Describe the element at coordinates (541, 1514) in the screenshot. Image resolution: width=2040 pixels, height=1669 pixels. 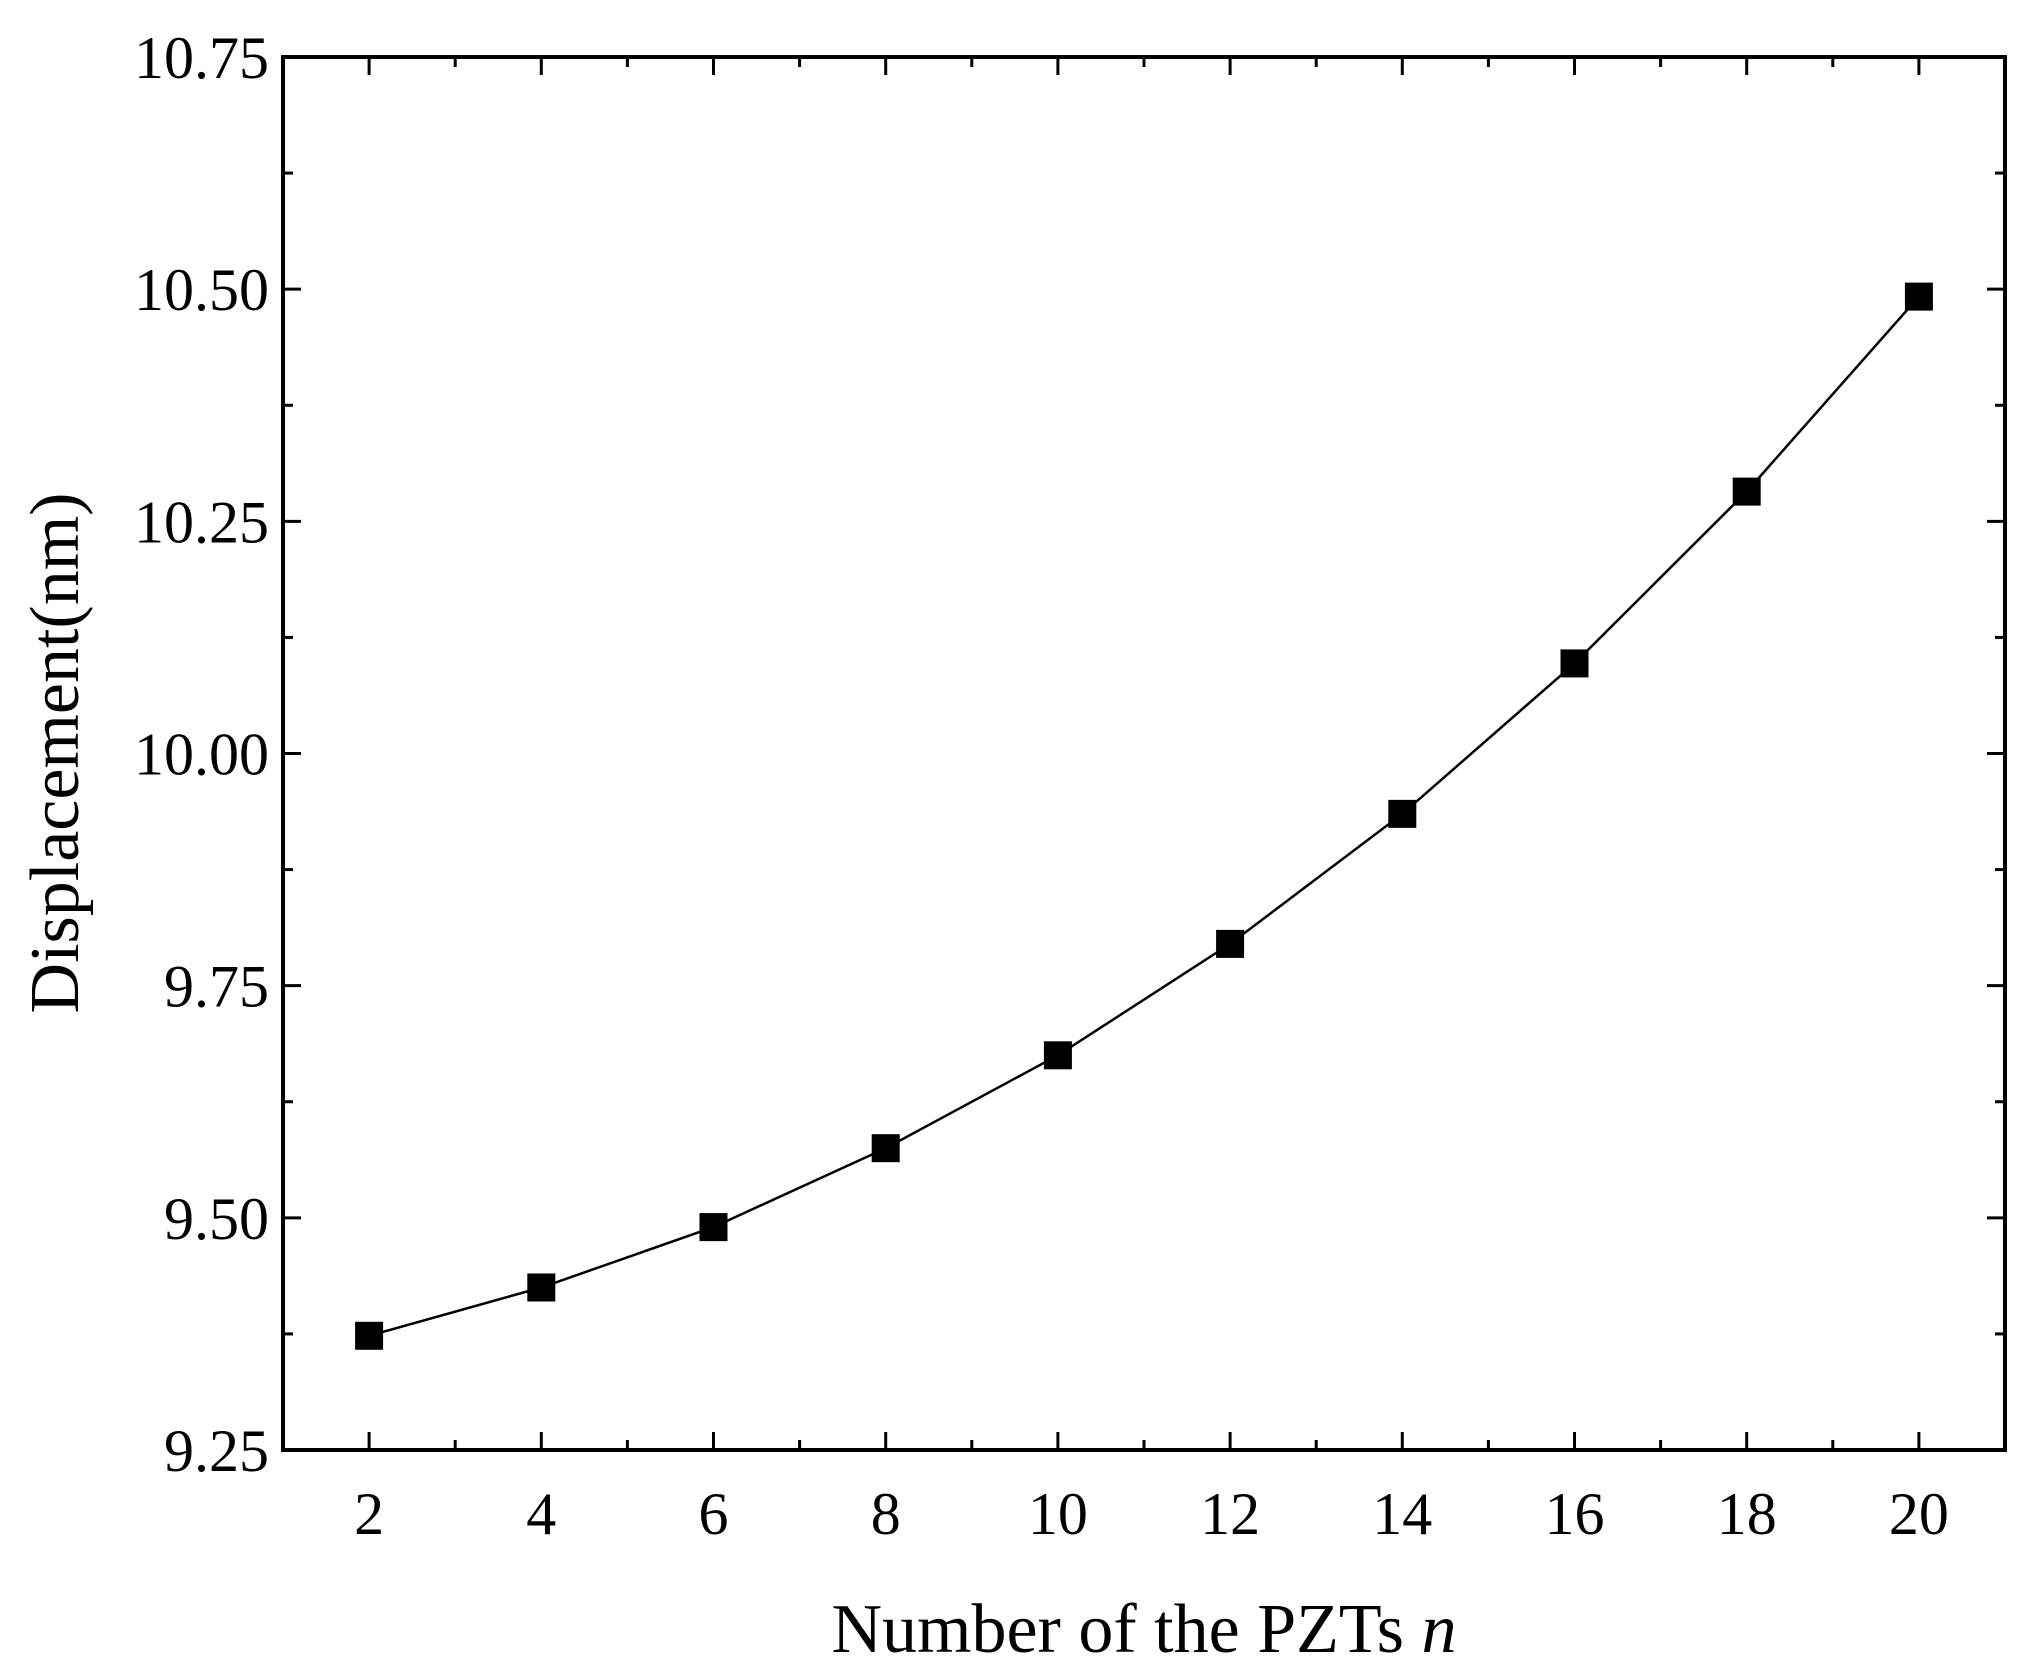
I see `x-tick-label: 4` at that location.